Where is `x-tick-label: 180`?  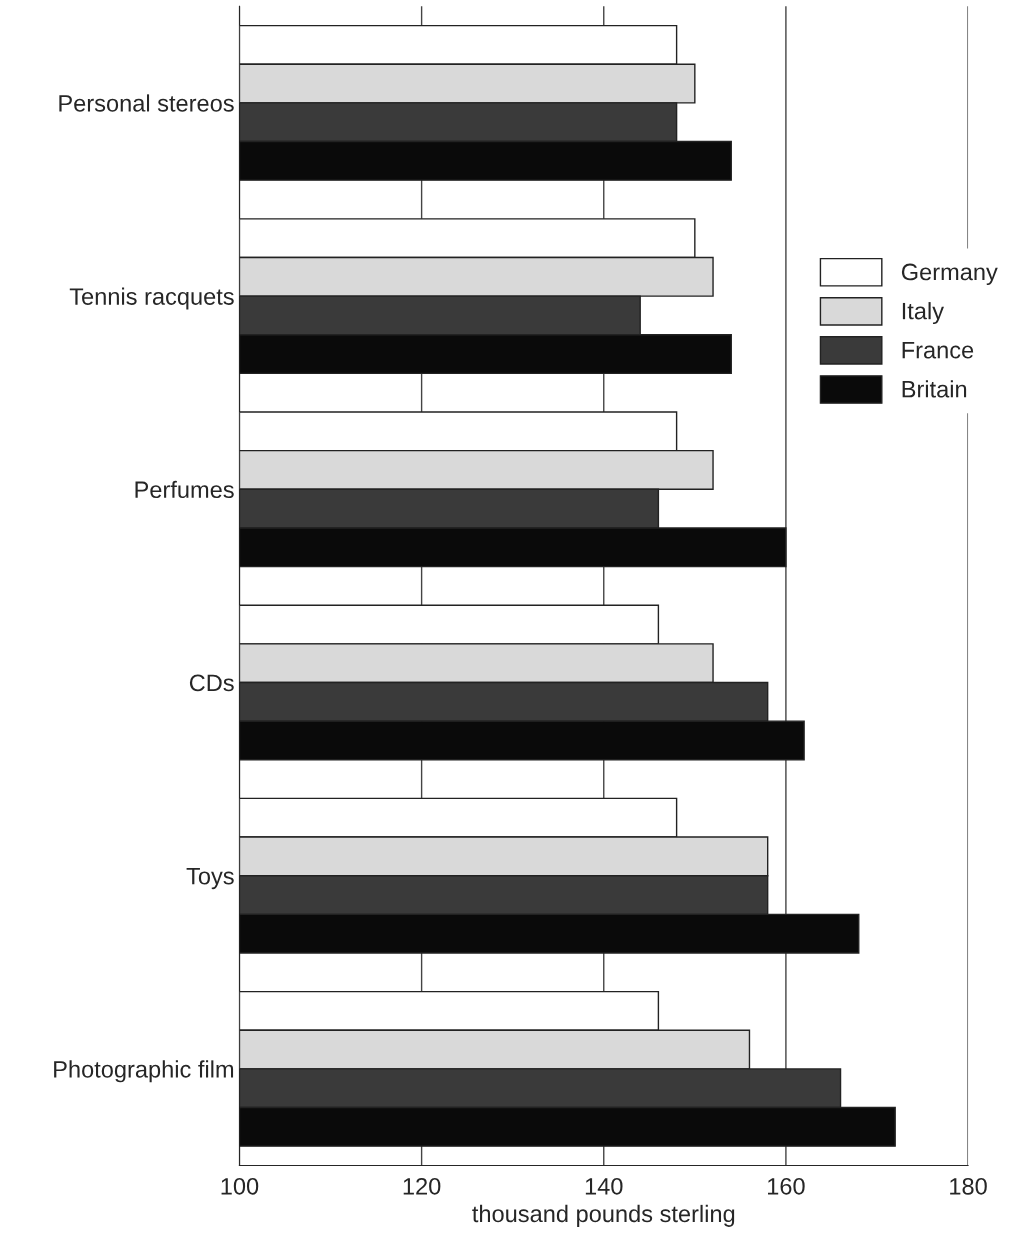
x-tick-label: 180 is located at coordinates (968, 1186).